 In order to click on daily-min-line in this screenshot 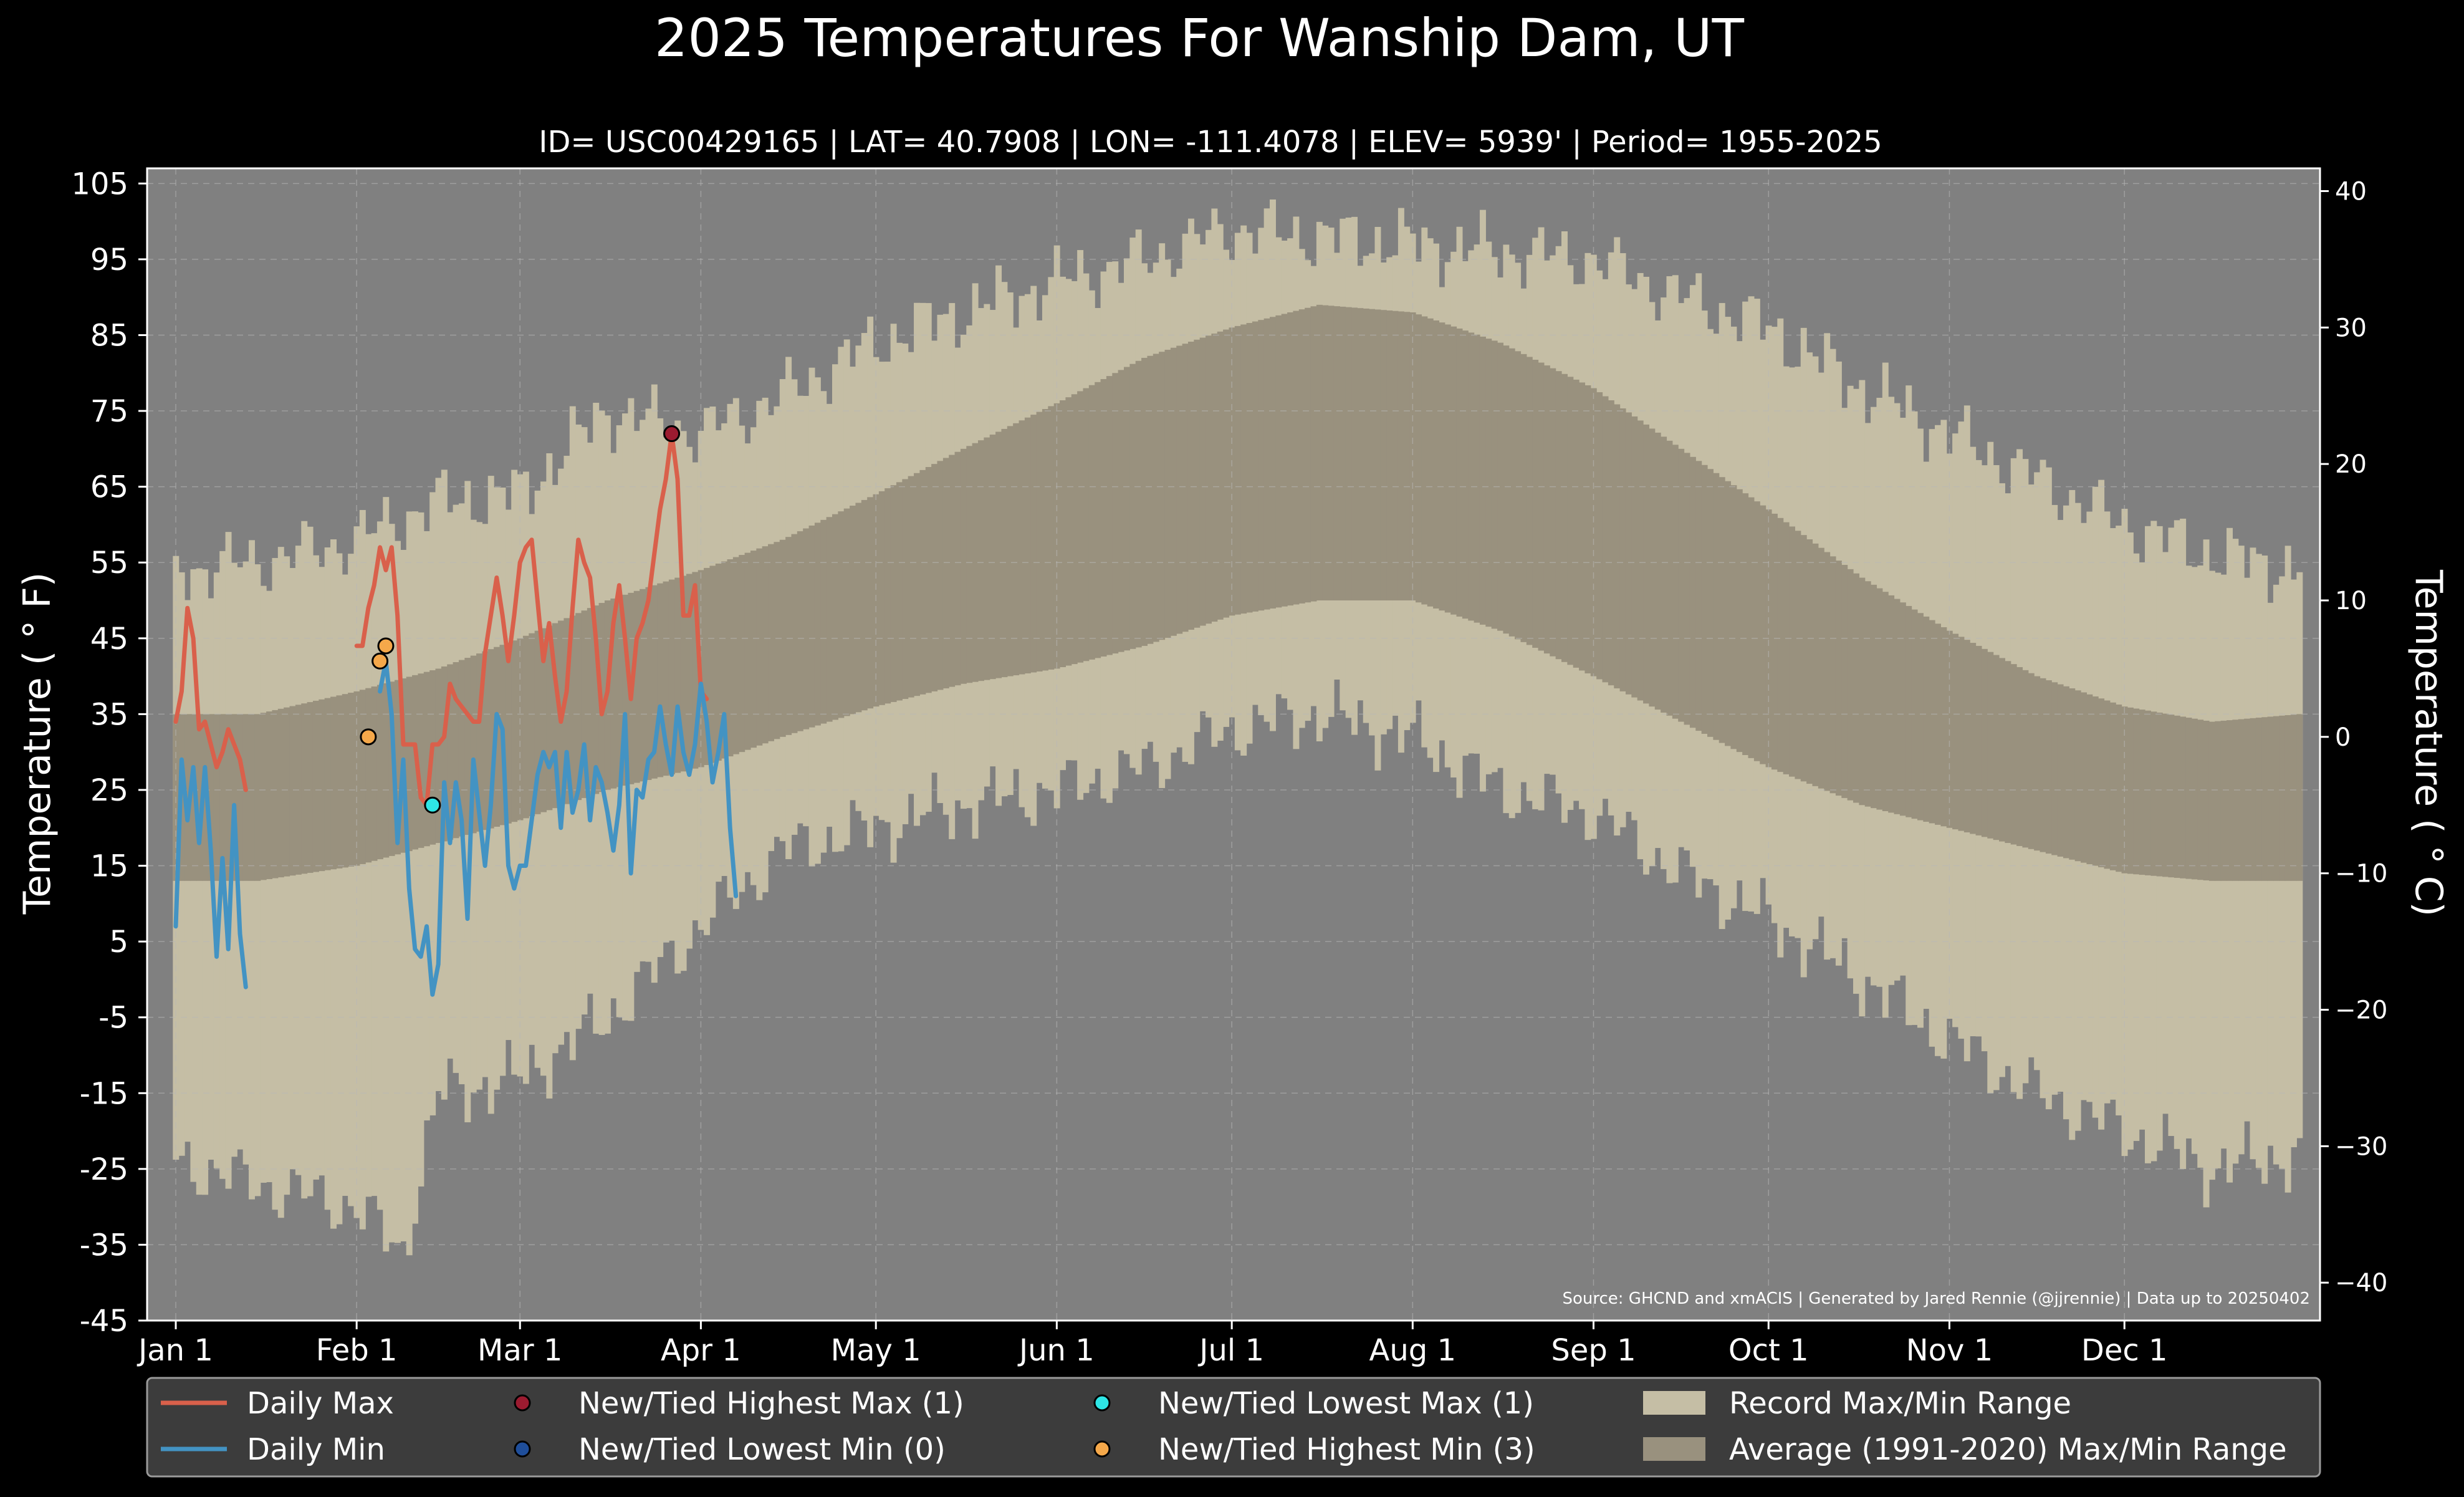, I will do `click(558, 827)`.